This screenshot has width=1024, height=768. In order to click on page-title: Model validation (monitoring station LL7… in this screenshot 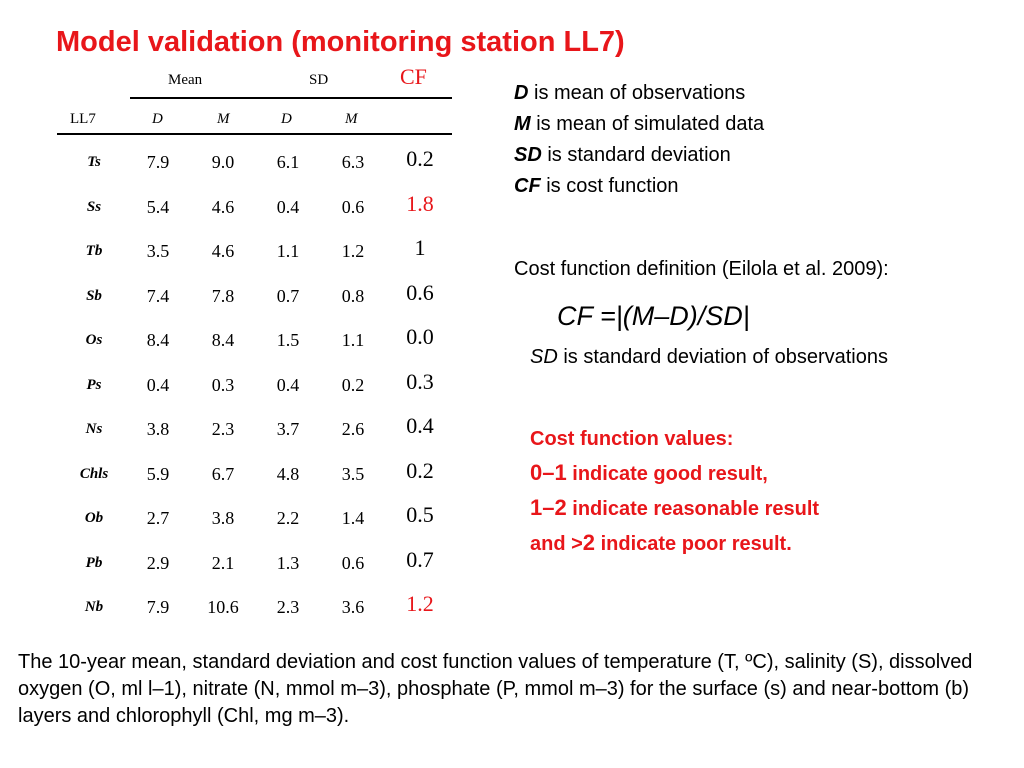, I will do `click(340, 42)`.